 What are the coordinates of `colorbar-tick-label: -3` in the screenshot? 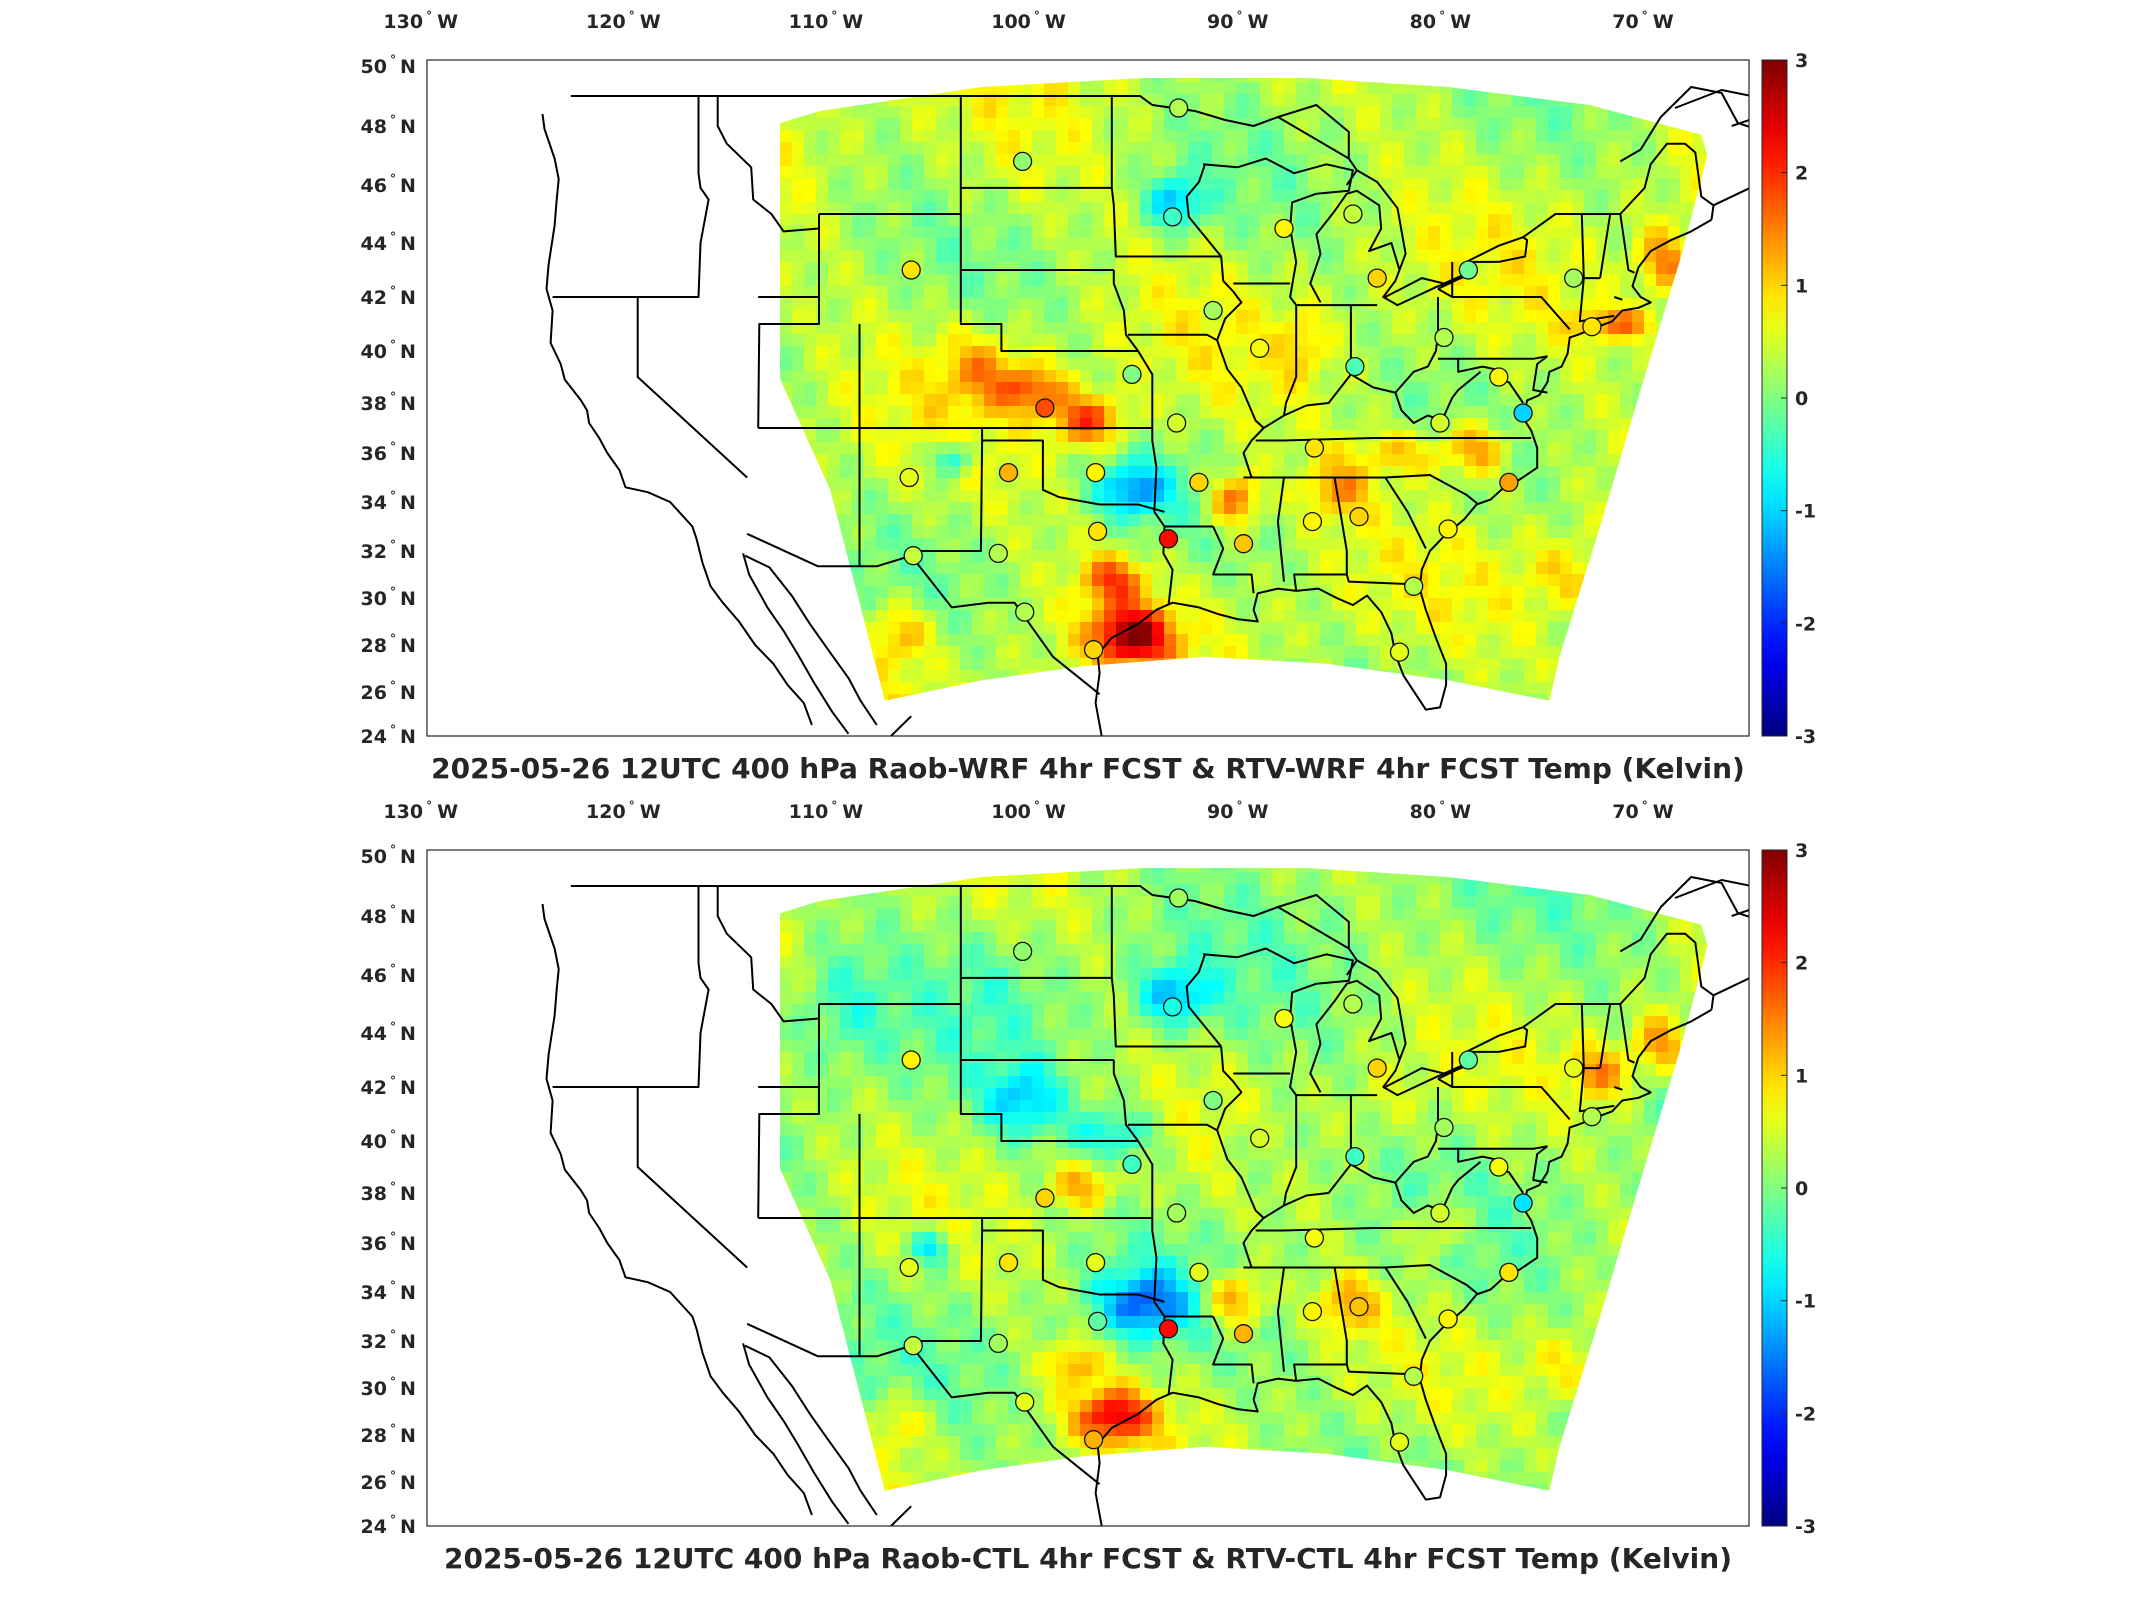 It's located at (1805, 737).